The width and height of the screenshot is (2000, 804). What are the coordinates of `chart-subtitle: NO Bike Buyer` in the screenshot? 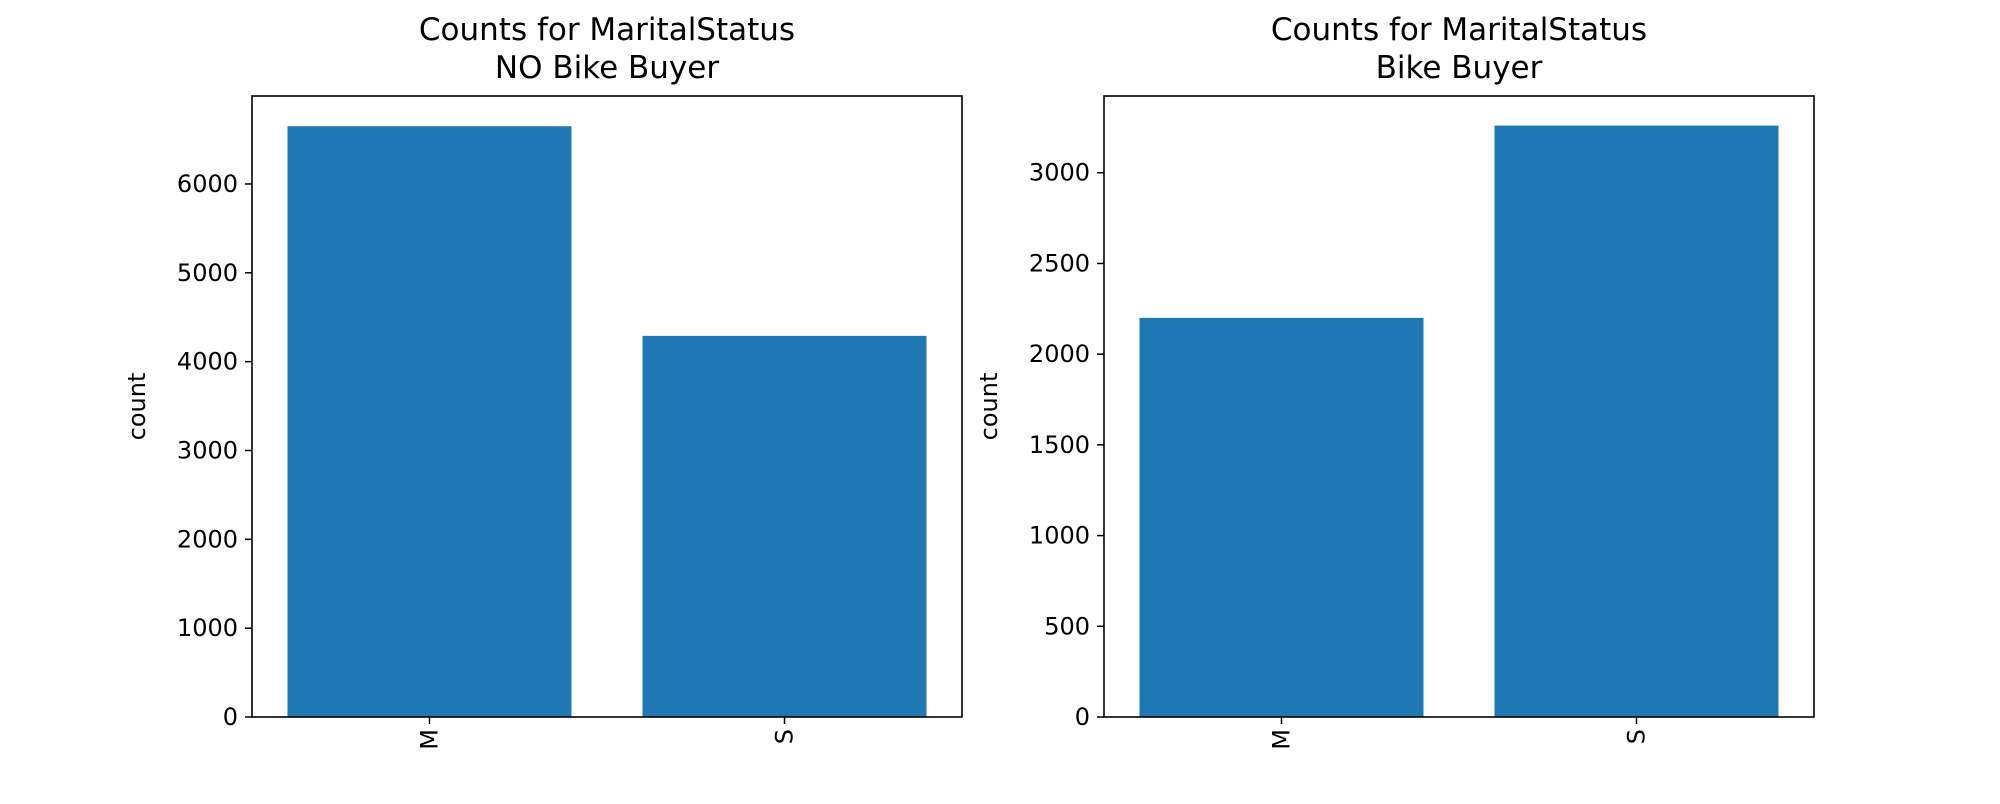 It's located at (607, 68).